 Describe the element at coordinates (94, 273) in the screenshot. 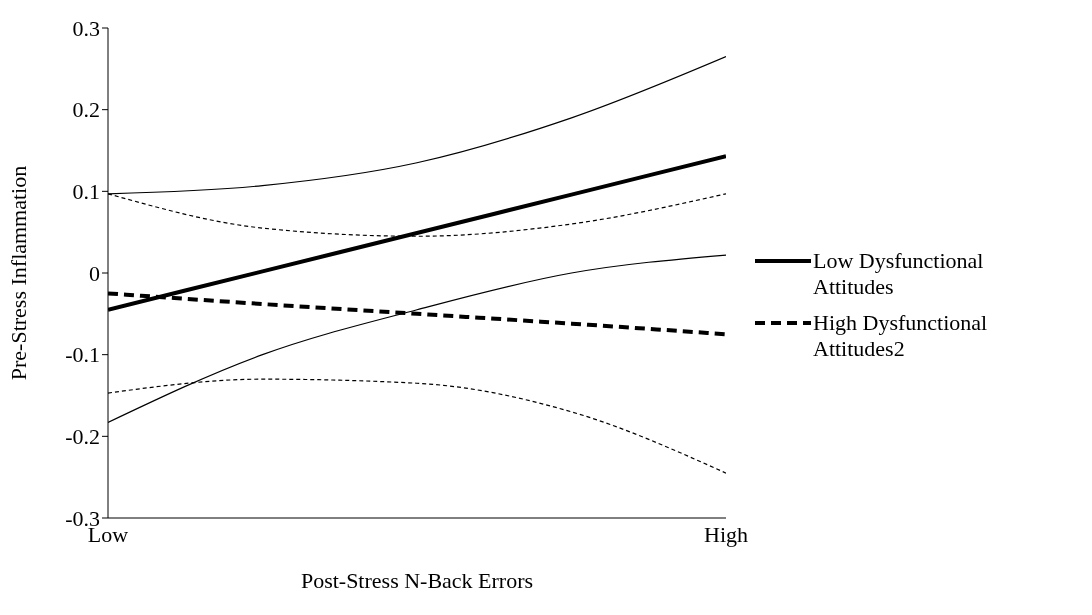

I see `y-tick-label: 0` at that location.